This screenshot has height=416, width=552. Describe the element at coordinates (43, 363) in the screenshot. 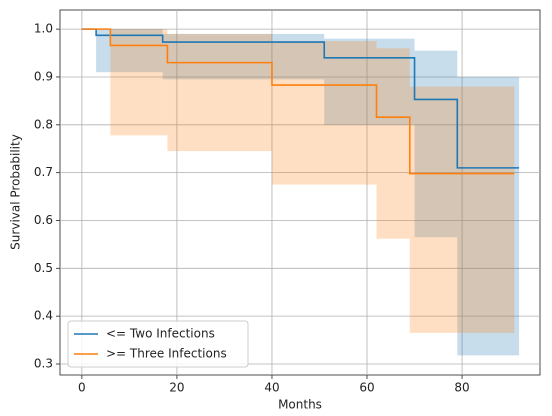

I see `y-tick-label: 0.3` at that location.